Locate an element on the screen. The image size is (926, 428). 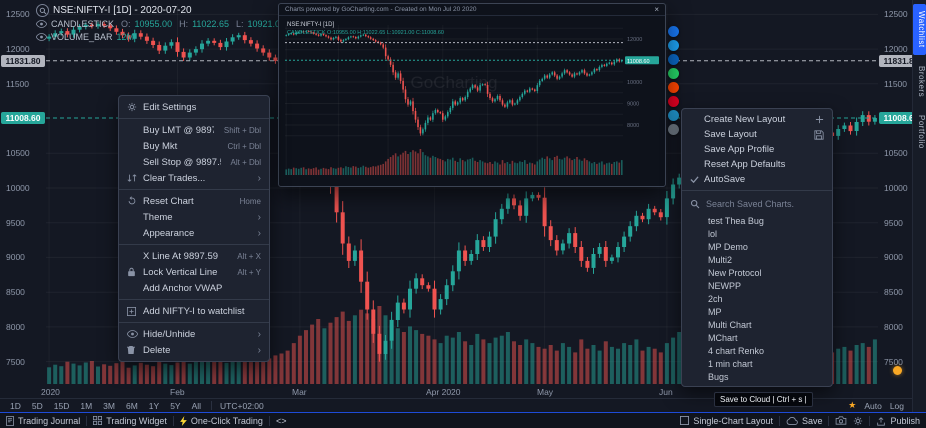
context-menu-item: Reset Chart Home is located at coordinates (194, 201).